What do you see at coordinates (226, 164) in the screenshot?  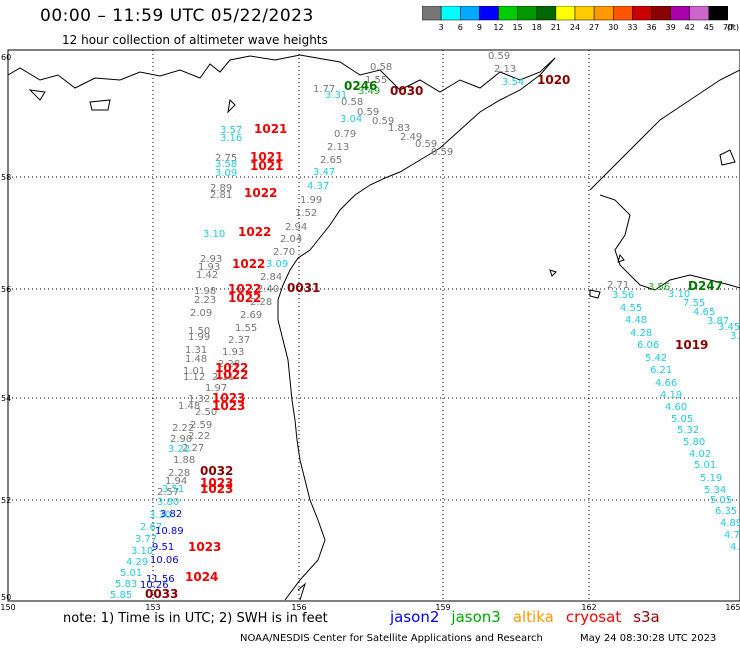 I see `wave-height-label: 3.58` at bounding box center [226, 164].